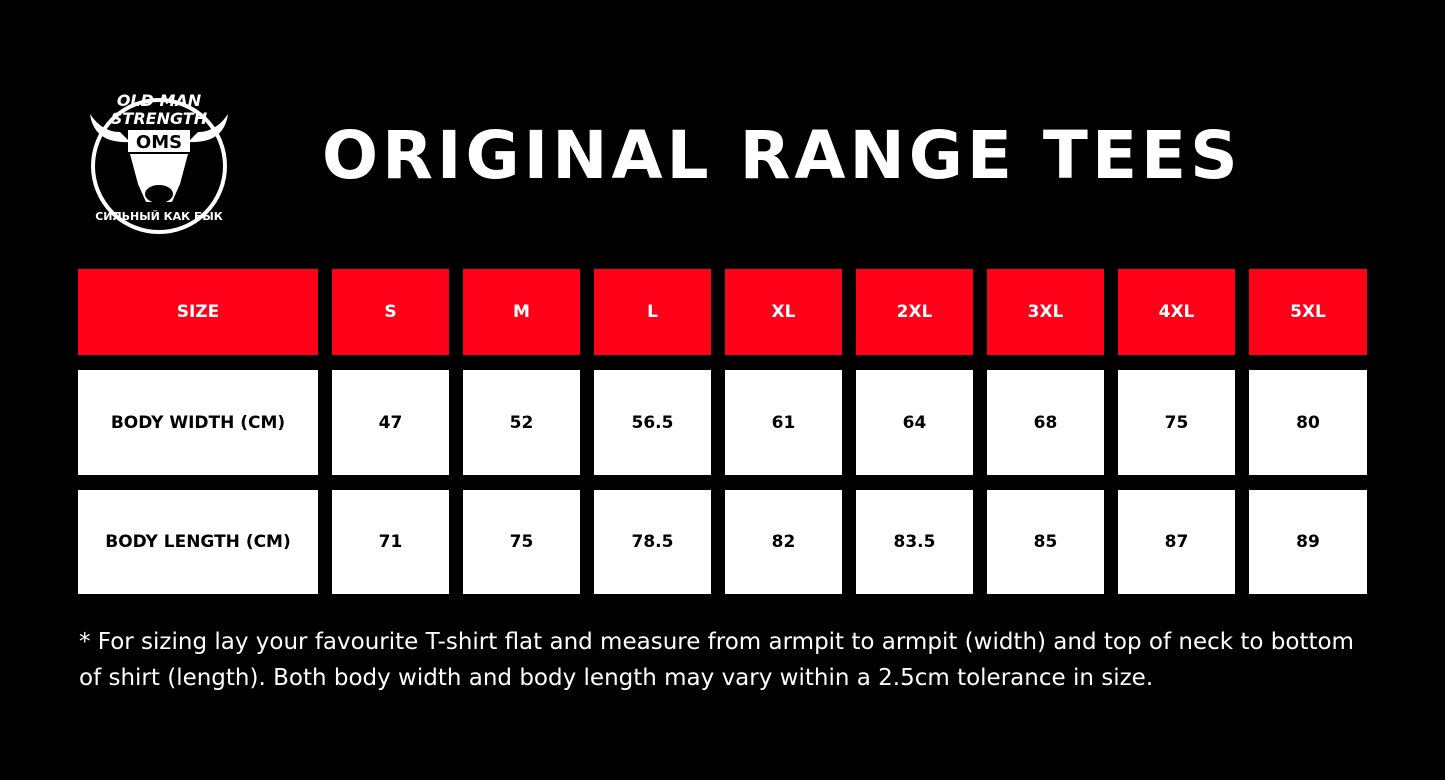  Describe the element at coordinates (159, 160) in the screenshot. I see `brand-logo: OLD MAN STRENGTH OMS СИЛЬНЫЙ КАК БЫК` at that location.